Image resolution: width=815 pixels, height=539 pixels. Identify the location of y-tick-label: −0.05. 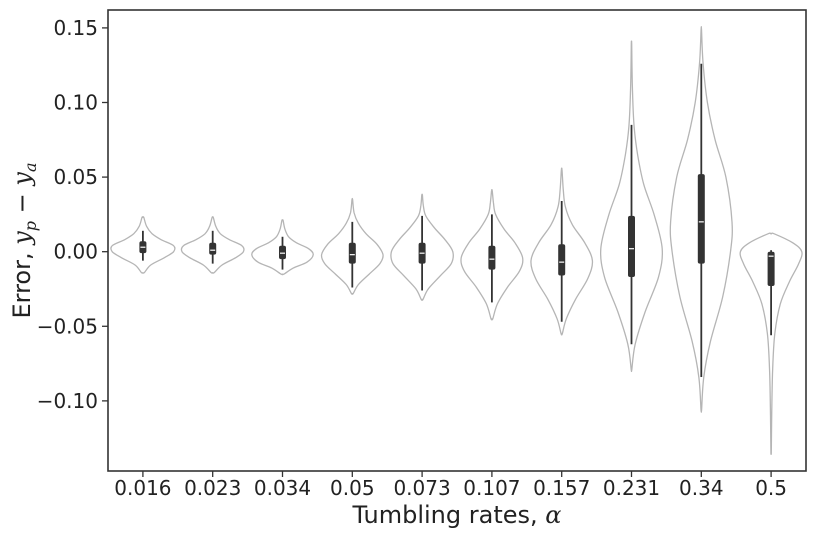
(67, 326).